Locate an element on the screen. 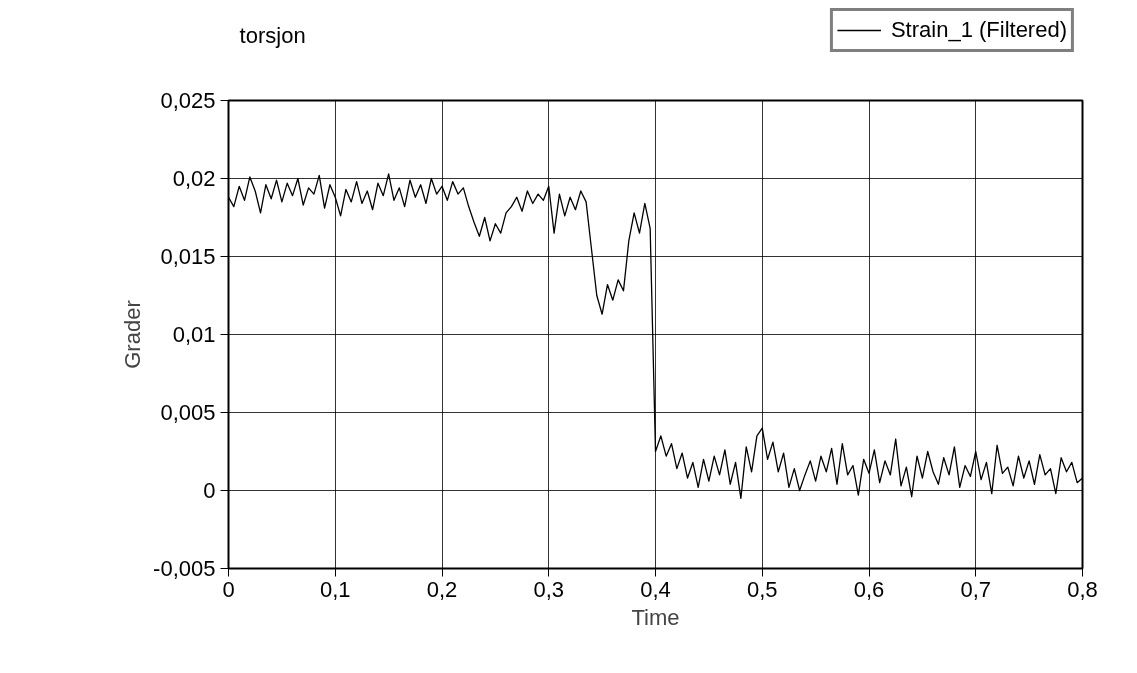 Image resolution: width=1137 pixels, height=673 pixels. y-tick-label: 0,005 is located at coordinates (188, 412).